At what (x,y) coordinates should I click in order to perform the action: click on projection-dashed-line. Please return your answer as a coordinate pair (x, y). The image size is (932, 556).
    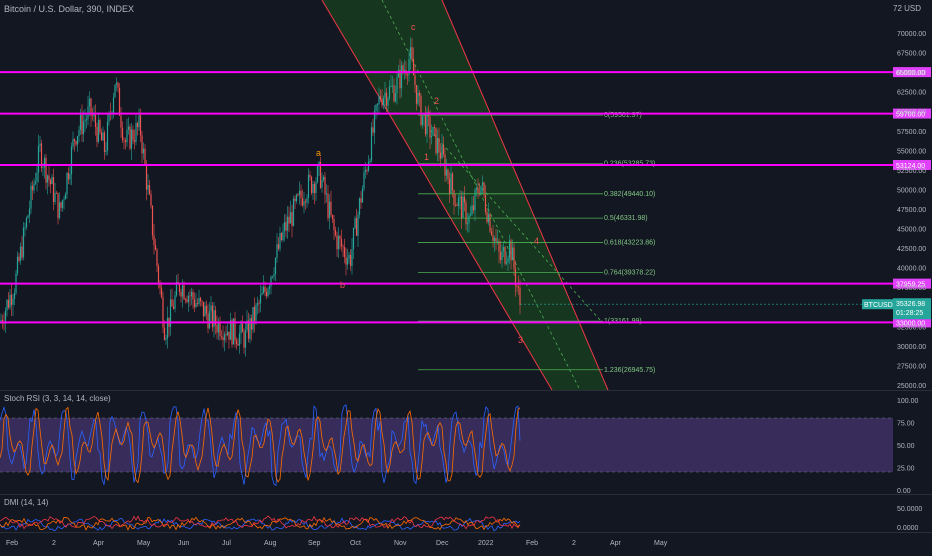
    Looking at the image, I should click on (515, 225).